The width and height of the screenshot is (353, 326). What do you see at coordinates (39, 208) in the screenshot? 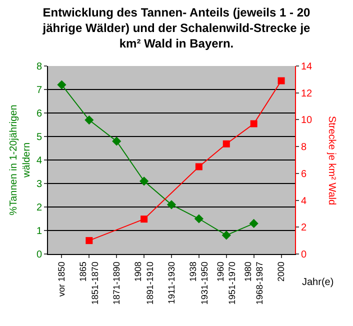
I see `y-tick-label: 2` at bounding box center [39, 208].